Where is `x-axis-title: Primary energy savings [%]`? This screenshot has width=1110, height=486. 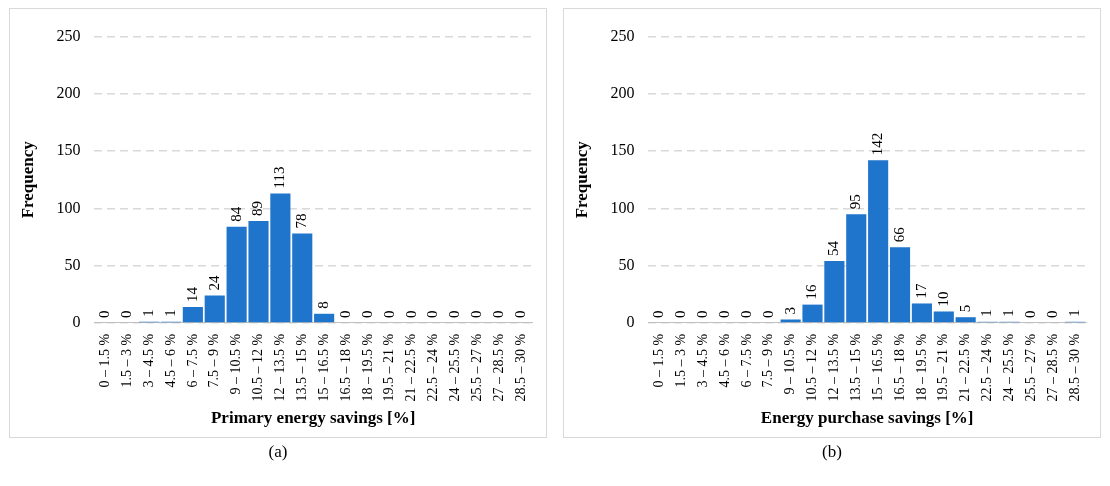 x-axis-title: Primary energy savings [%] is located at coordinates (313, 418).